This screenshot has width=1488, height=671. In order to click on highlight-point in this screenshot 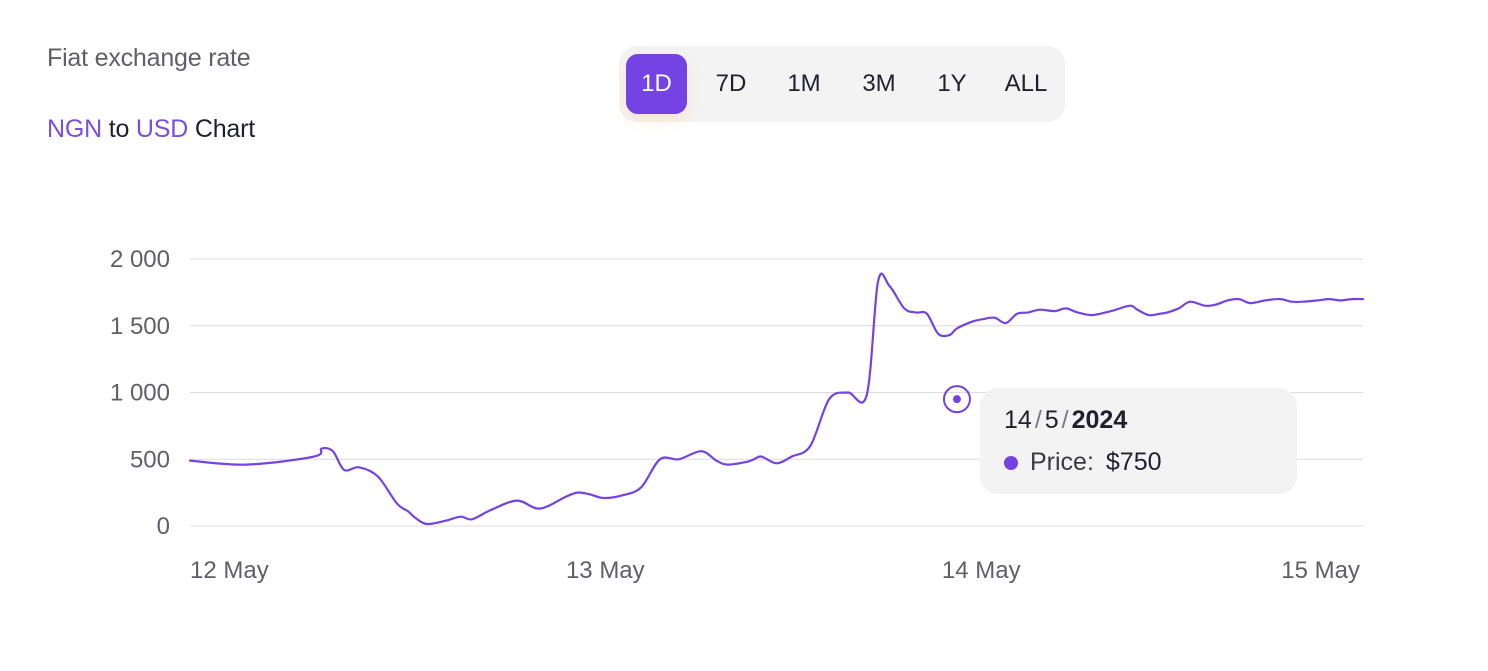, I will do `click(956, 399)`.